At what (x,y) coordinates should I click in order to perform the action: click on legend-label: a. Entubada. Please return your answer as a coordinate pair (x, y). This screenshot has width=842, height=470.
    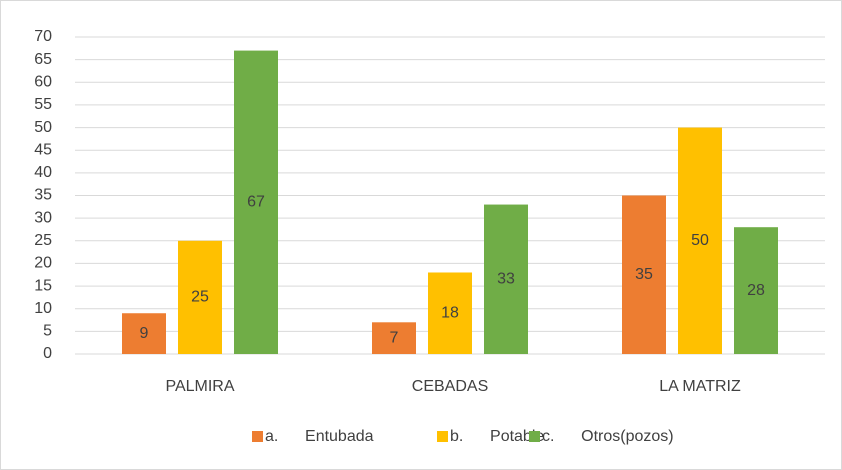
    Looking at the image, I should click on (319, 436).